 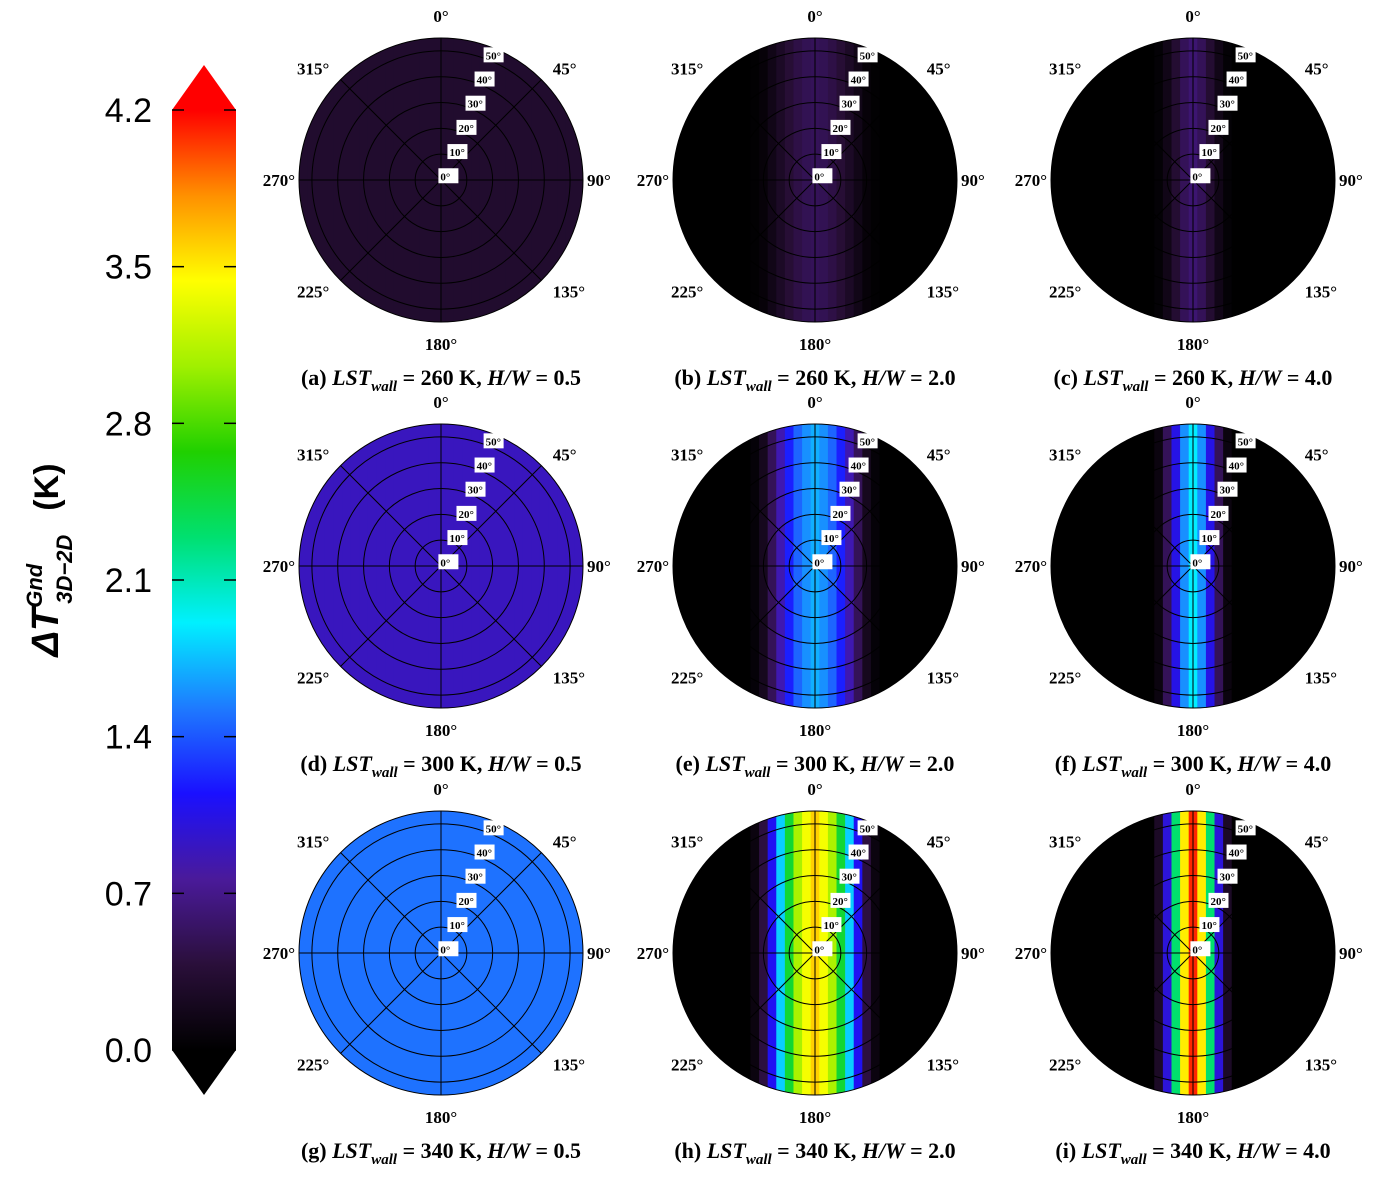 I want to click on panel-caption: (b) LSTwall = 260 K, H/W = 2.0, so click(x=814, y=380).